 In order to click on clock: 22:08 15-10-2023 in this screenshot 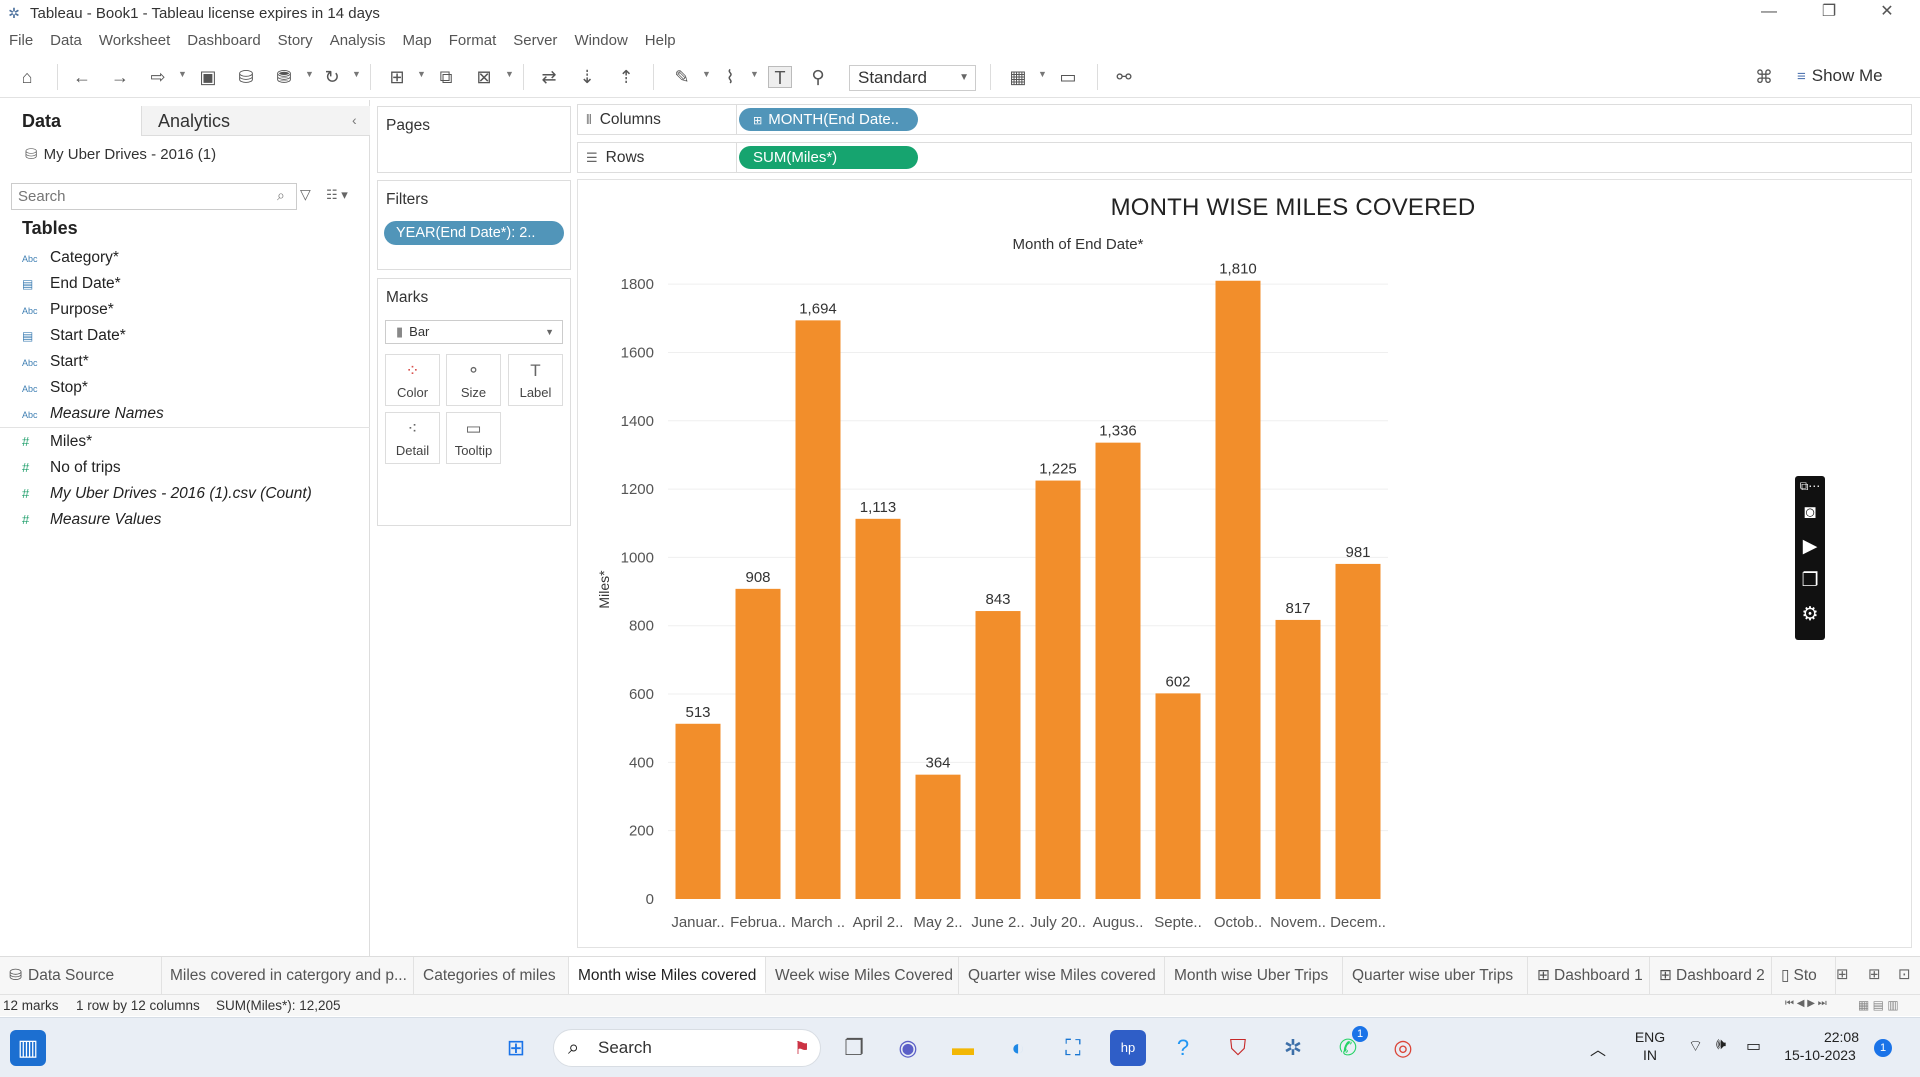, I will do `click(1820, 1046)`.